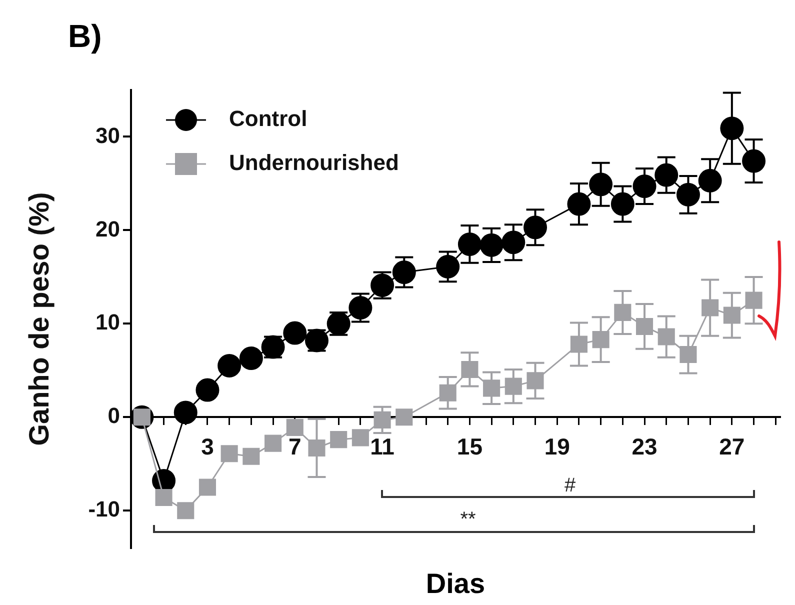 The width and height of the screenshot is (795, 605). I want to click on x-tick-label: 27, so click(732, 446).